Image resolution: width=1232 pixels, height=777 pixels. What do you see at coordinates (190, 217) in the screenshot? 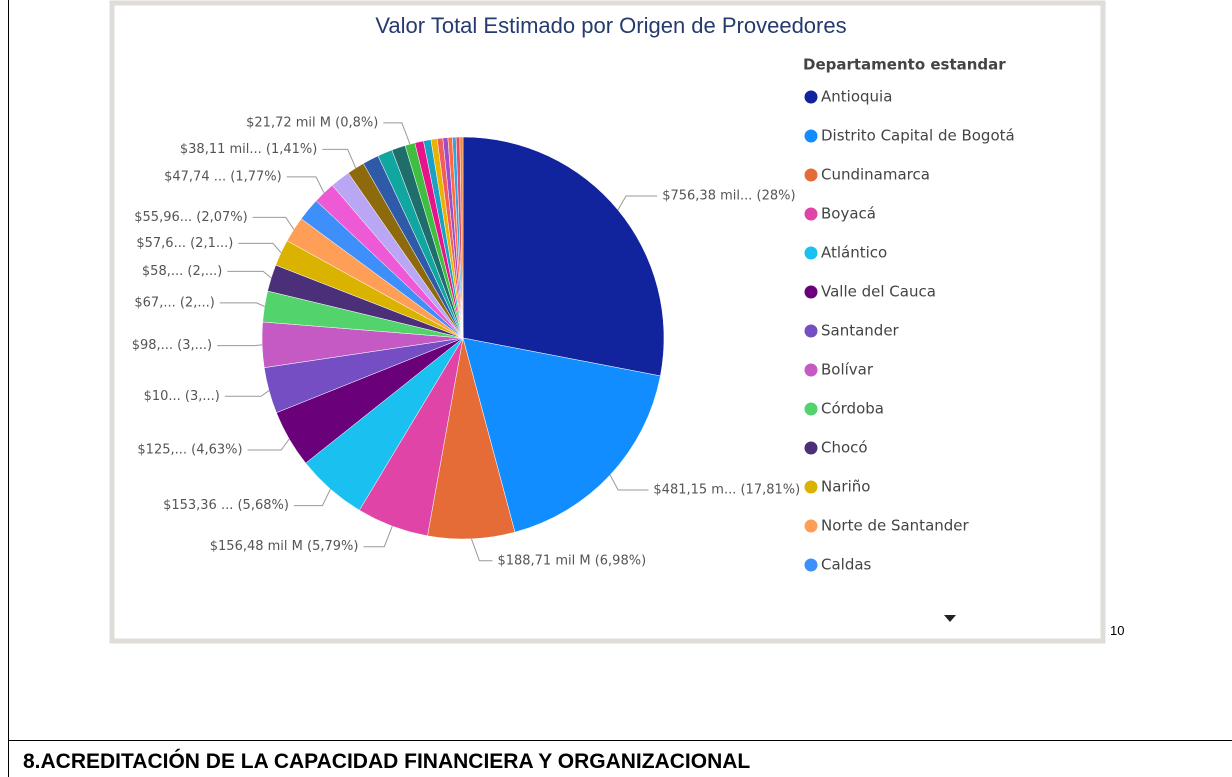
I see `data-label: $55,96... (2,07%)` at bounding box center [190, 217].